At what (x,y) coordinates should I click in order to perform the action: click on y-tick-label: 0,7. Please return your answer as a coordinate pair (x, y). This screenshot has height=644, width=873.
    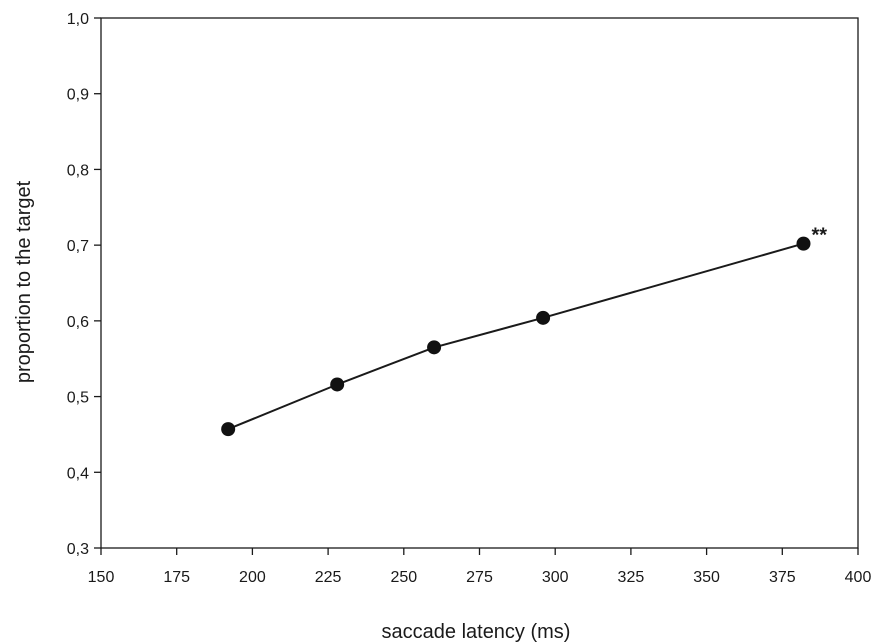
    Looking at the image, I should click on (78, 246).